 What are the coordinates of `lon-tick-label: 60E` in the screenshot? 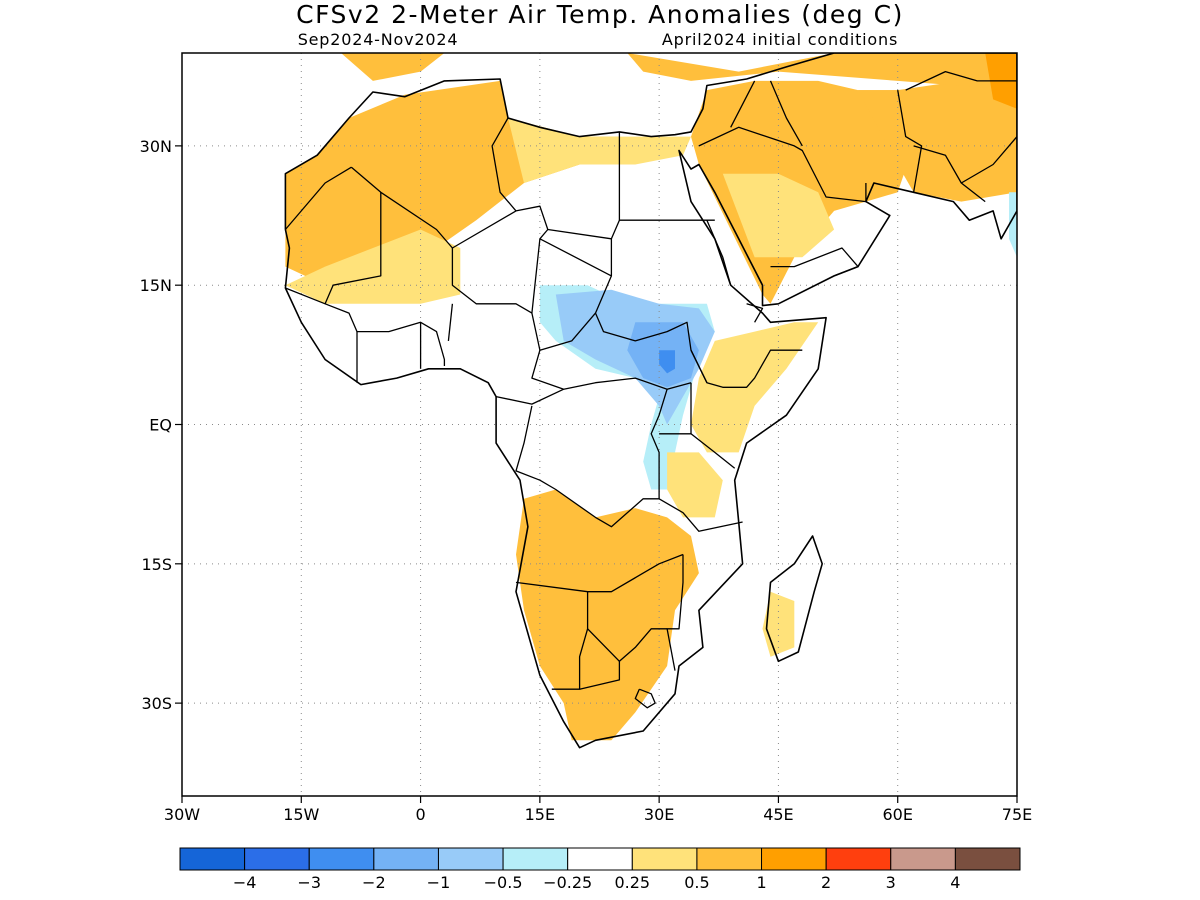 It's located at (897, 814).